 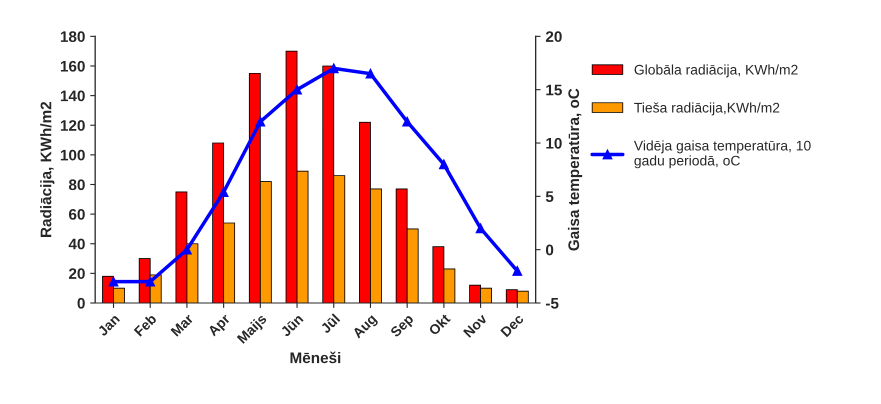 What do you see at coordinates (47, 169) in the screenshot?
I see `y-axis-title: Radiācija, KWh/m2` at bounding box center [47, 169].